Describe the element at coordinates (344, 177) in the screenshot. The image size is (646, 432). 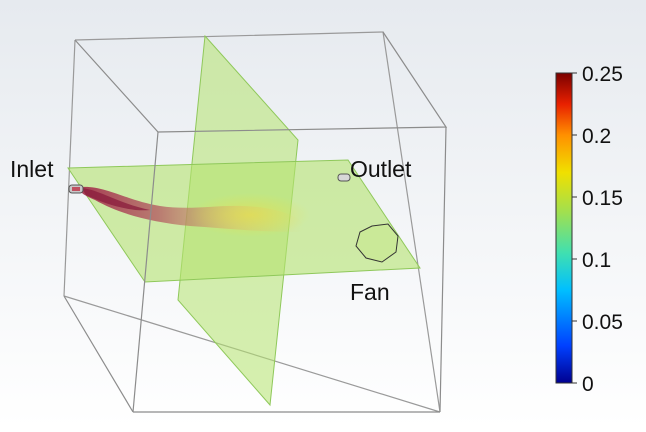
I see `outlet-pipe-icon` at that location.